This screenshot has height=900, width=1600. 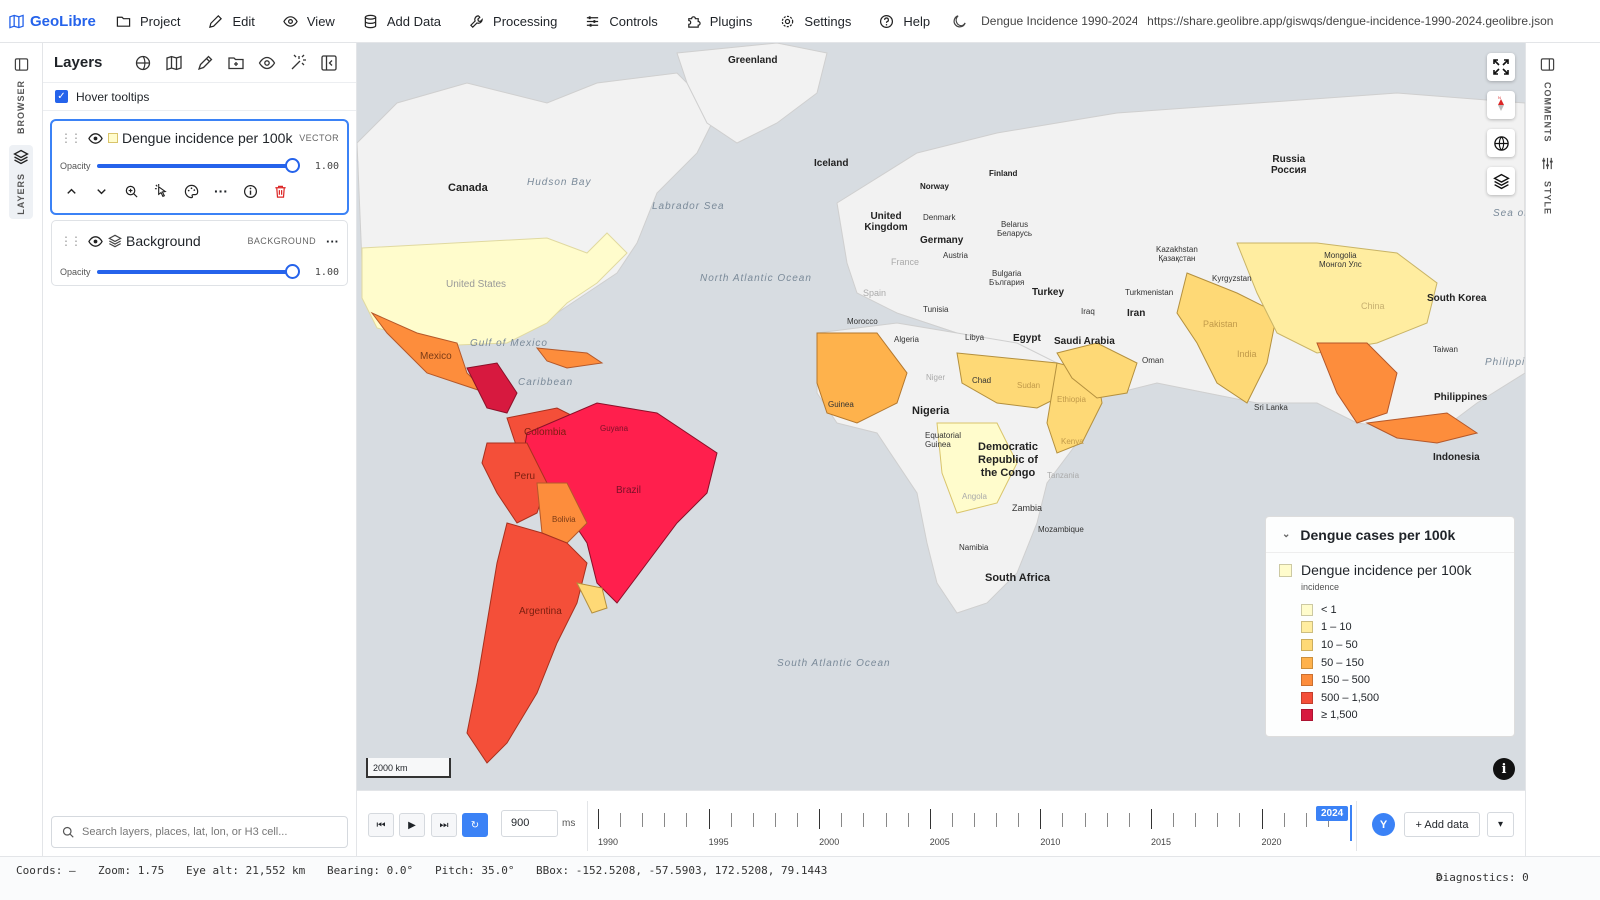 What do you see at coordinates (101, 191) in the screenshot?
I see `move-down-icon` at bounding box center [101, 191].